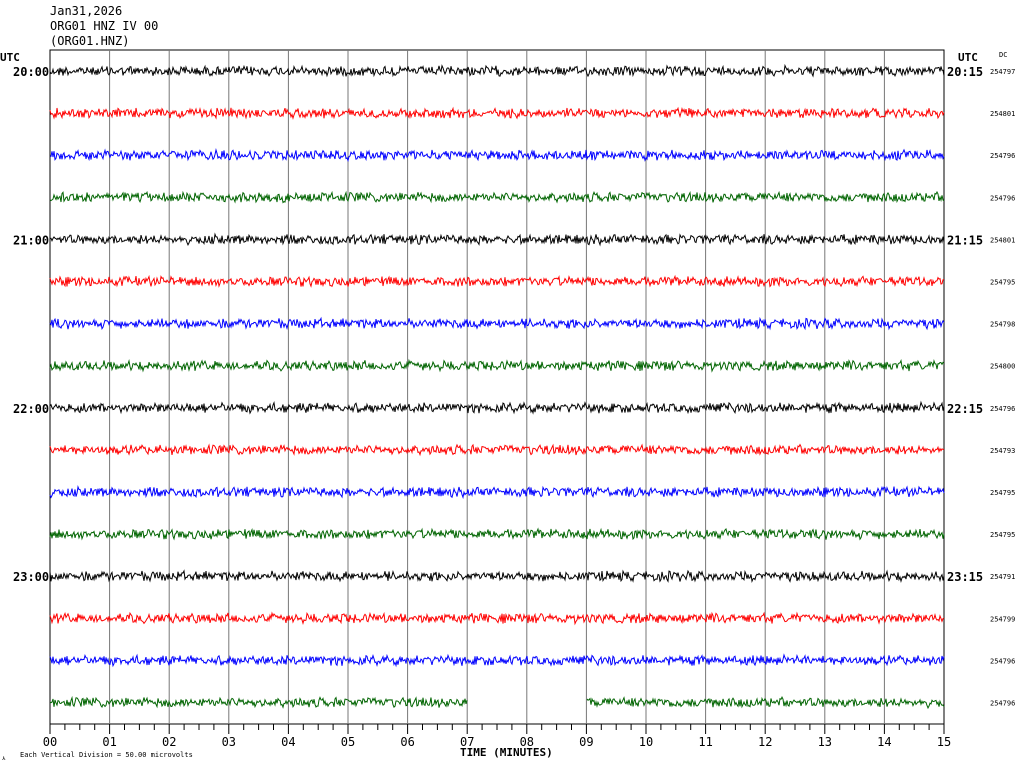 Image resolution: width=1024 pixels, height=768 pixels. What do you see at coordinates (1002, 451) in the screenshot?
I see `dc-value: 254793` at bounding box center [1002, 451].